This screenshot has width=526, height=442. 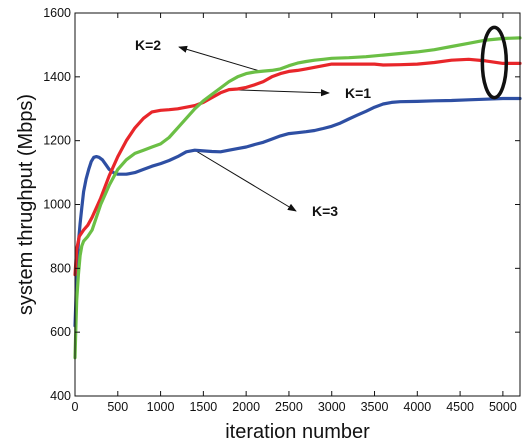 What do you see at coordinates (375, 407) in the screenshot?
I see `x-tick-label: 3500` at bounding box center [375, 407].